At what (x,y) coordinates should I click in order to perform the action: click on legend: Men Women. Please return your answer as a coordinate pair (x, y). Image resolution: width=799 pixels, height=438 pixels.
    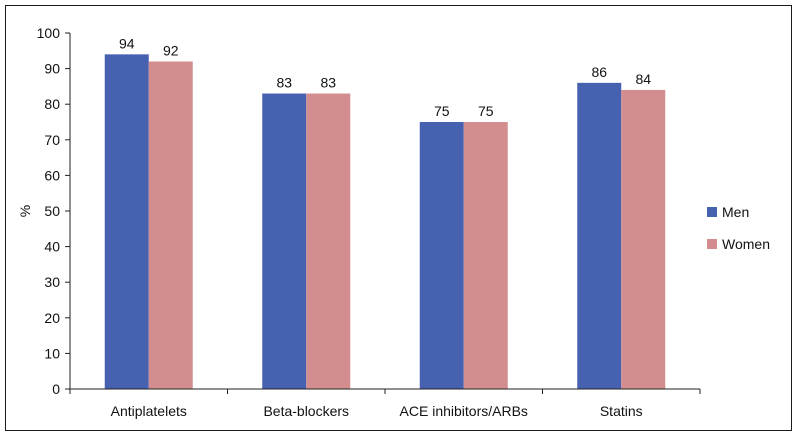
    Looking at the image, I should click on (738, 228).